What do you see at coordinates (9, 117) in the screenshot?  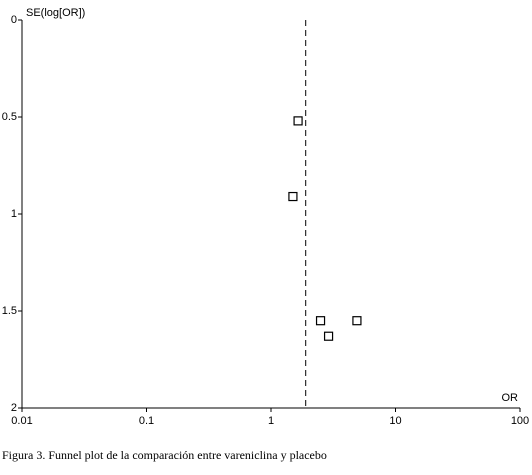 I see `y-tick-label: 0.5` at bounding box center [9, 117].